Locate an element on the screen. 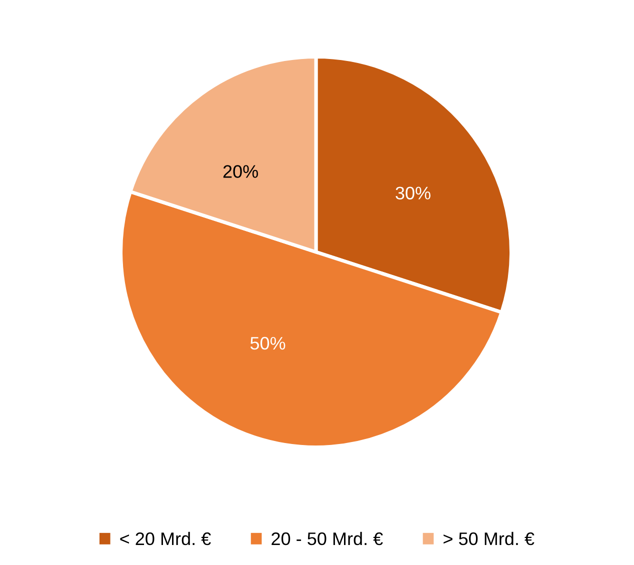 This screenshot has height=565, width=634. legend-label: > 50 Mrd. € is located at coordinates (489, 539).